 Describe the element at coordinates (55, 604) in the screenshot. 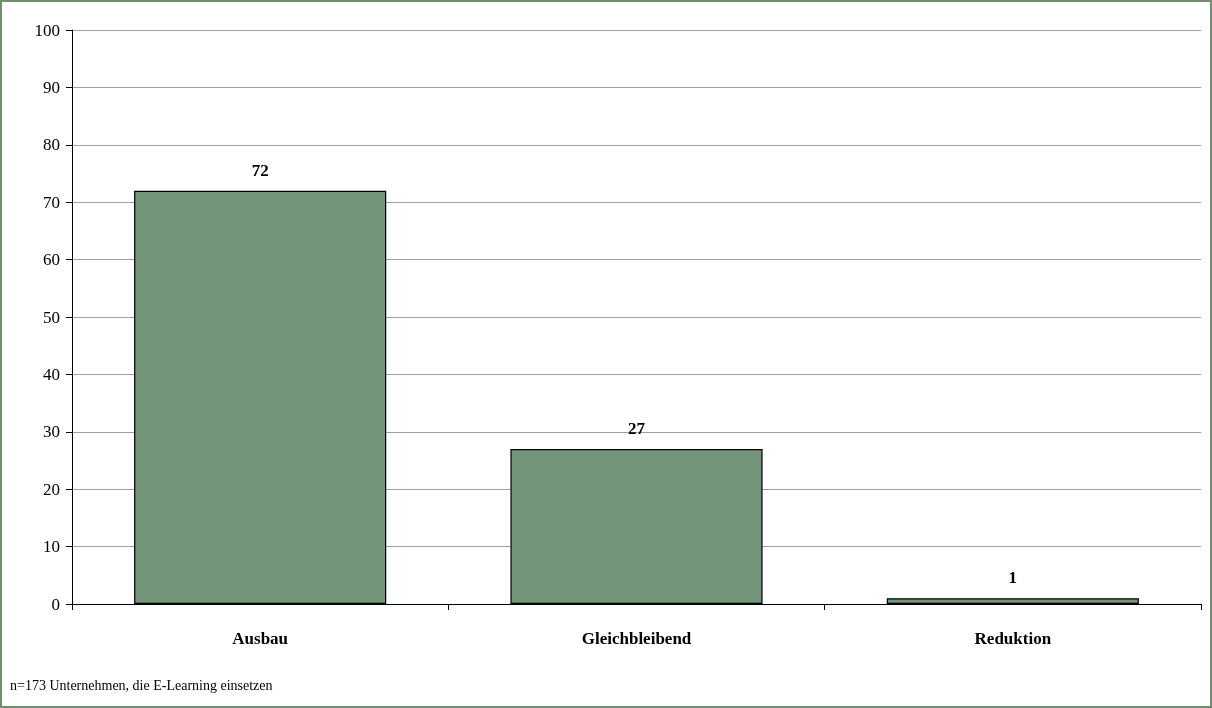

I see `y-tick-label: 0` at that location.